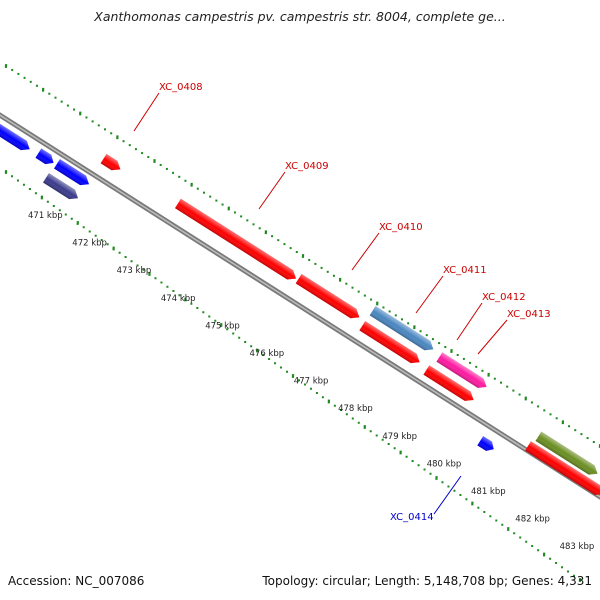 The width and height of the screenshot is (600, 600). What do you see at coordinates (461, 370) in the screenshot?
I see `gene-xc0412` at bounding box center [461, 370].